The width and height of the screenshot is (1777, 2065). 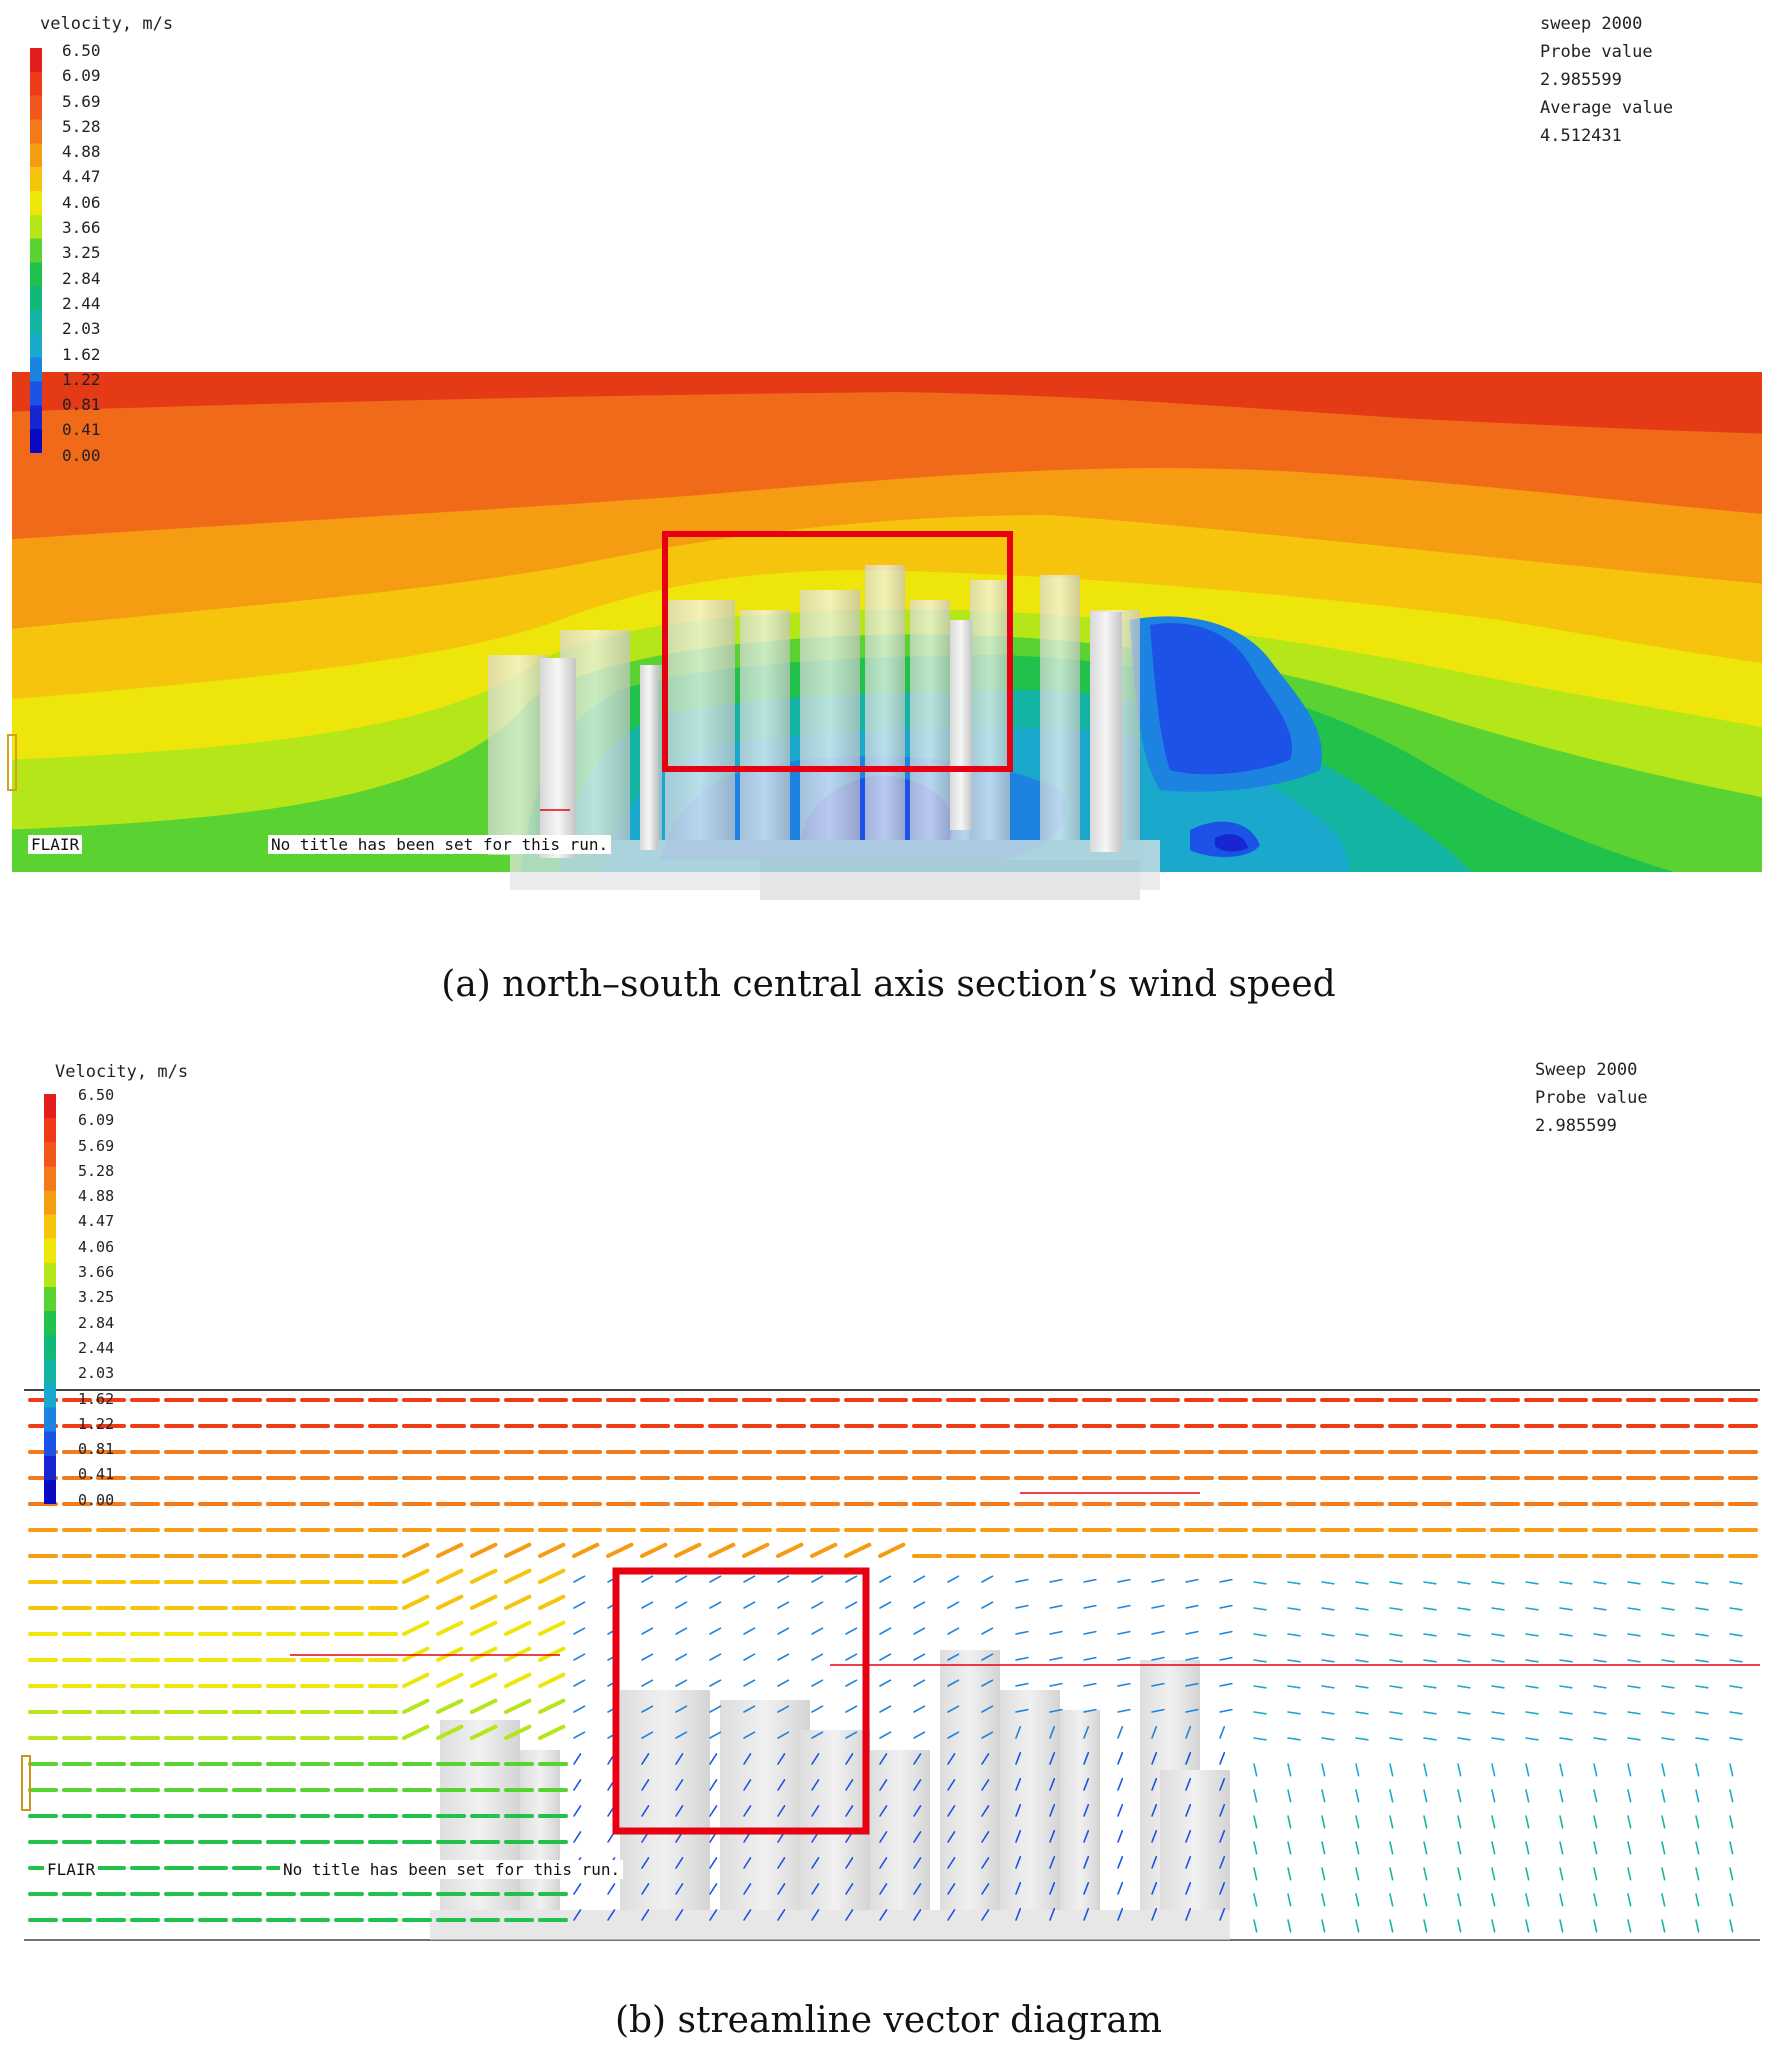 What do you see at coordinates (96, 1347) in the screenshot?
I see `legend-value: 2.44` at bounding box center [96, 1347].